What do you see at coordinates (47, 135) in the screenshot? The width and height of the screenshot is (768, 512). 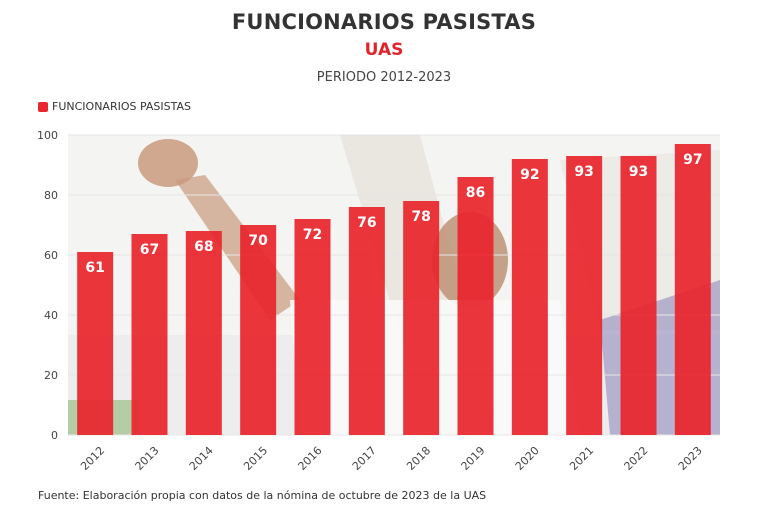 I see `y-tick-label: 100` at bounding box center [47, 135].